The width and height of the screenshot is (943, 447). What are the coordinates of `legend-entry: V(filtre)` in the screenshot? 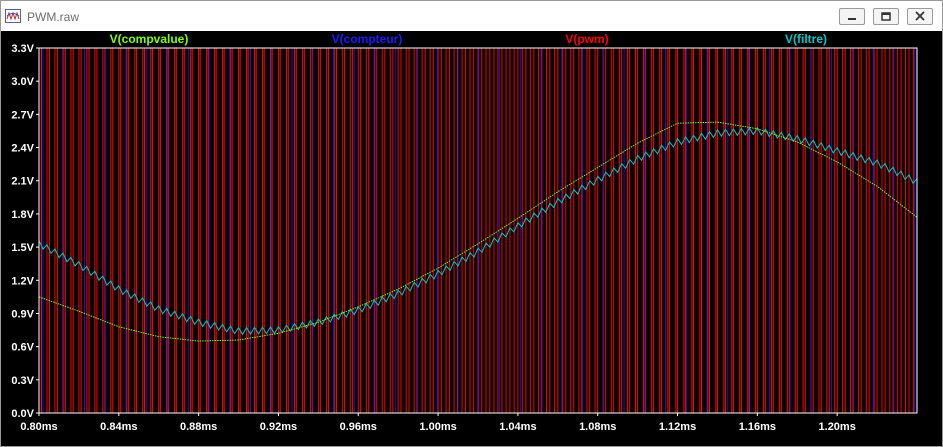 It's located at (806, 39).